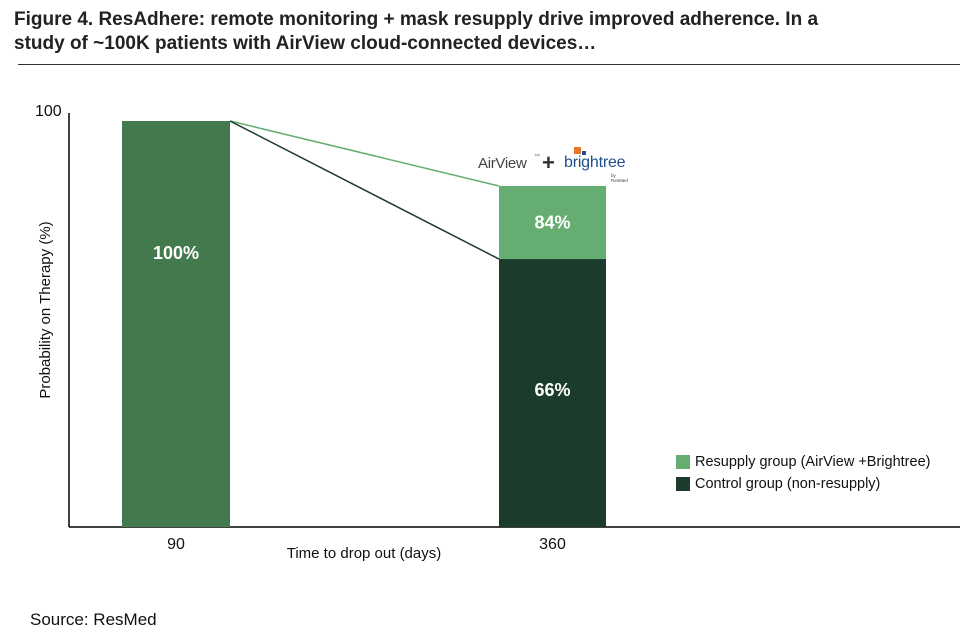 Image resolution: width=980 pixels, height=640 pixels. Describe the element at coordinates (683, 484) in the screenshot. I see `legend-swatch-control` at that location.